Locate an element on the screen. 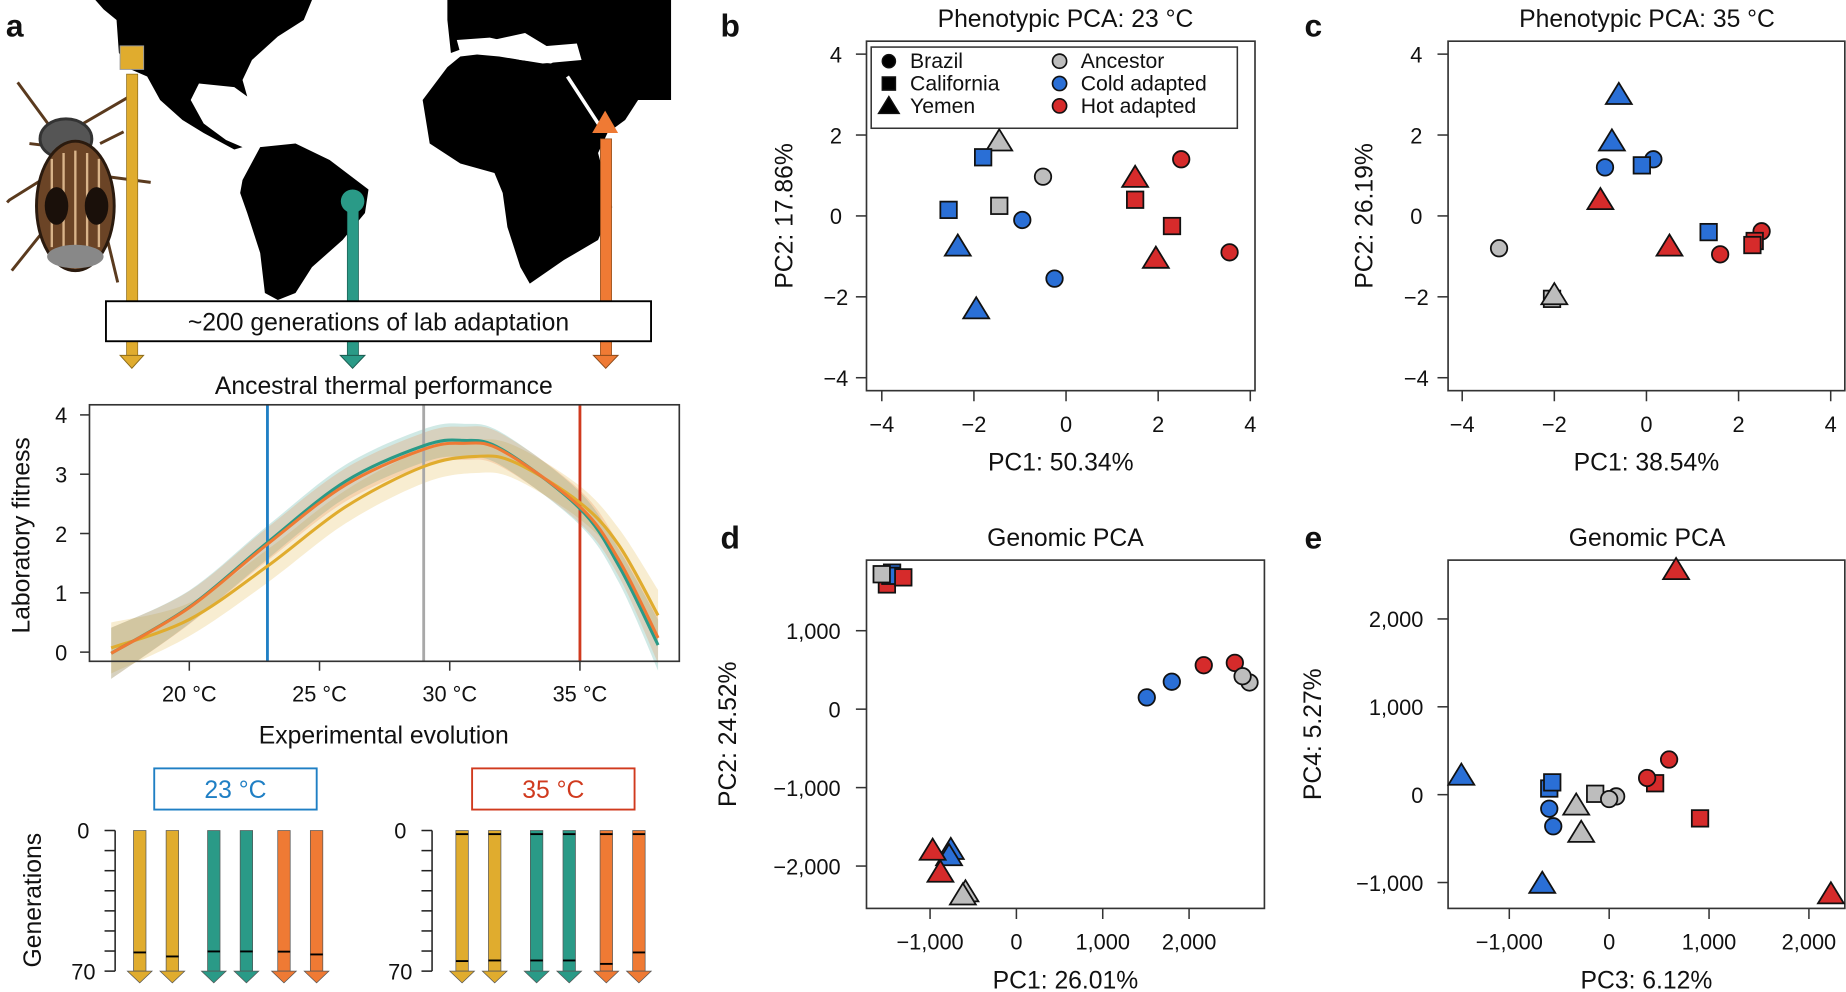  chart-title: Phenotypic PCA: 23 °C is located at coordinates (1066, 19).